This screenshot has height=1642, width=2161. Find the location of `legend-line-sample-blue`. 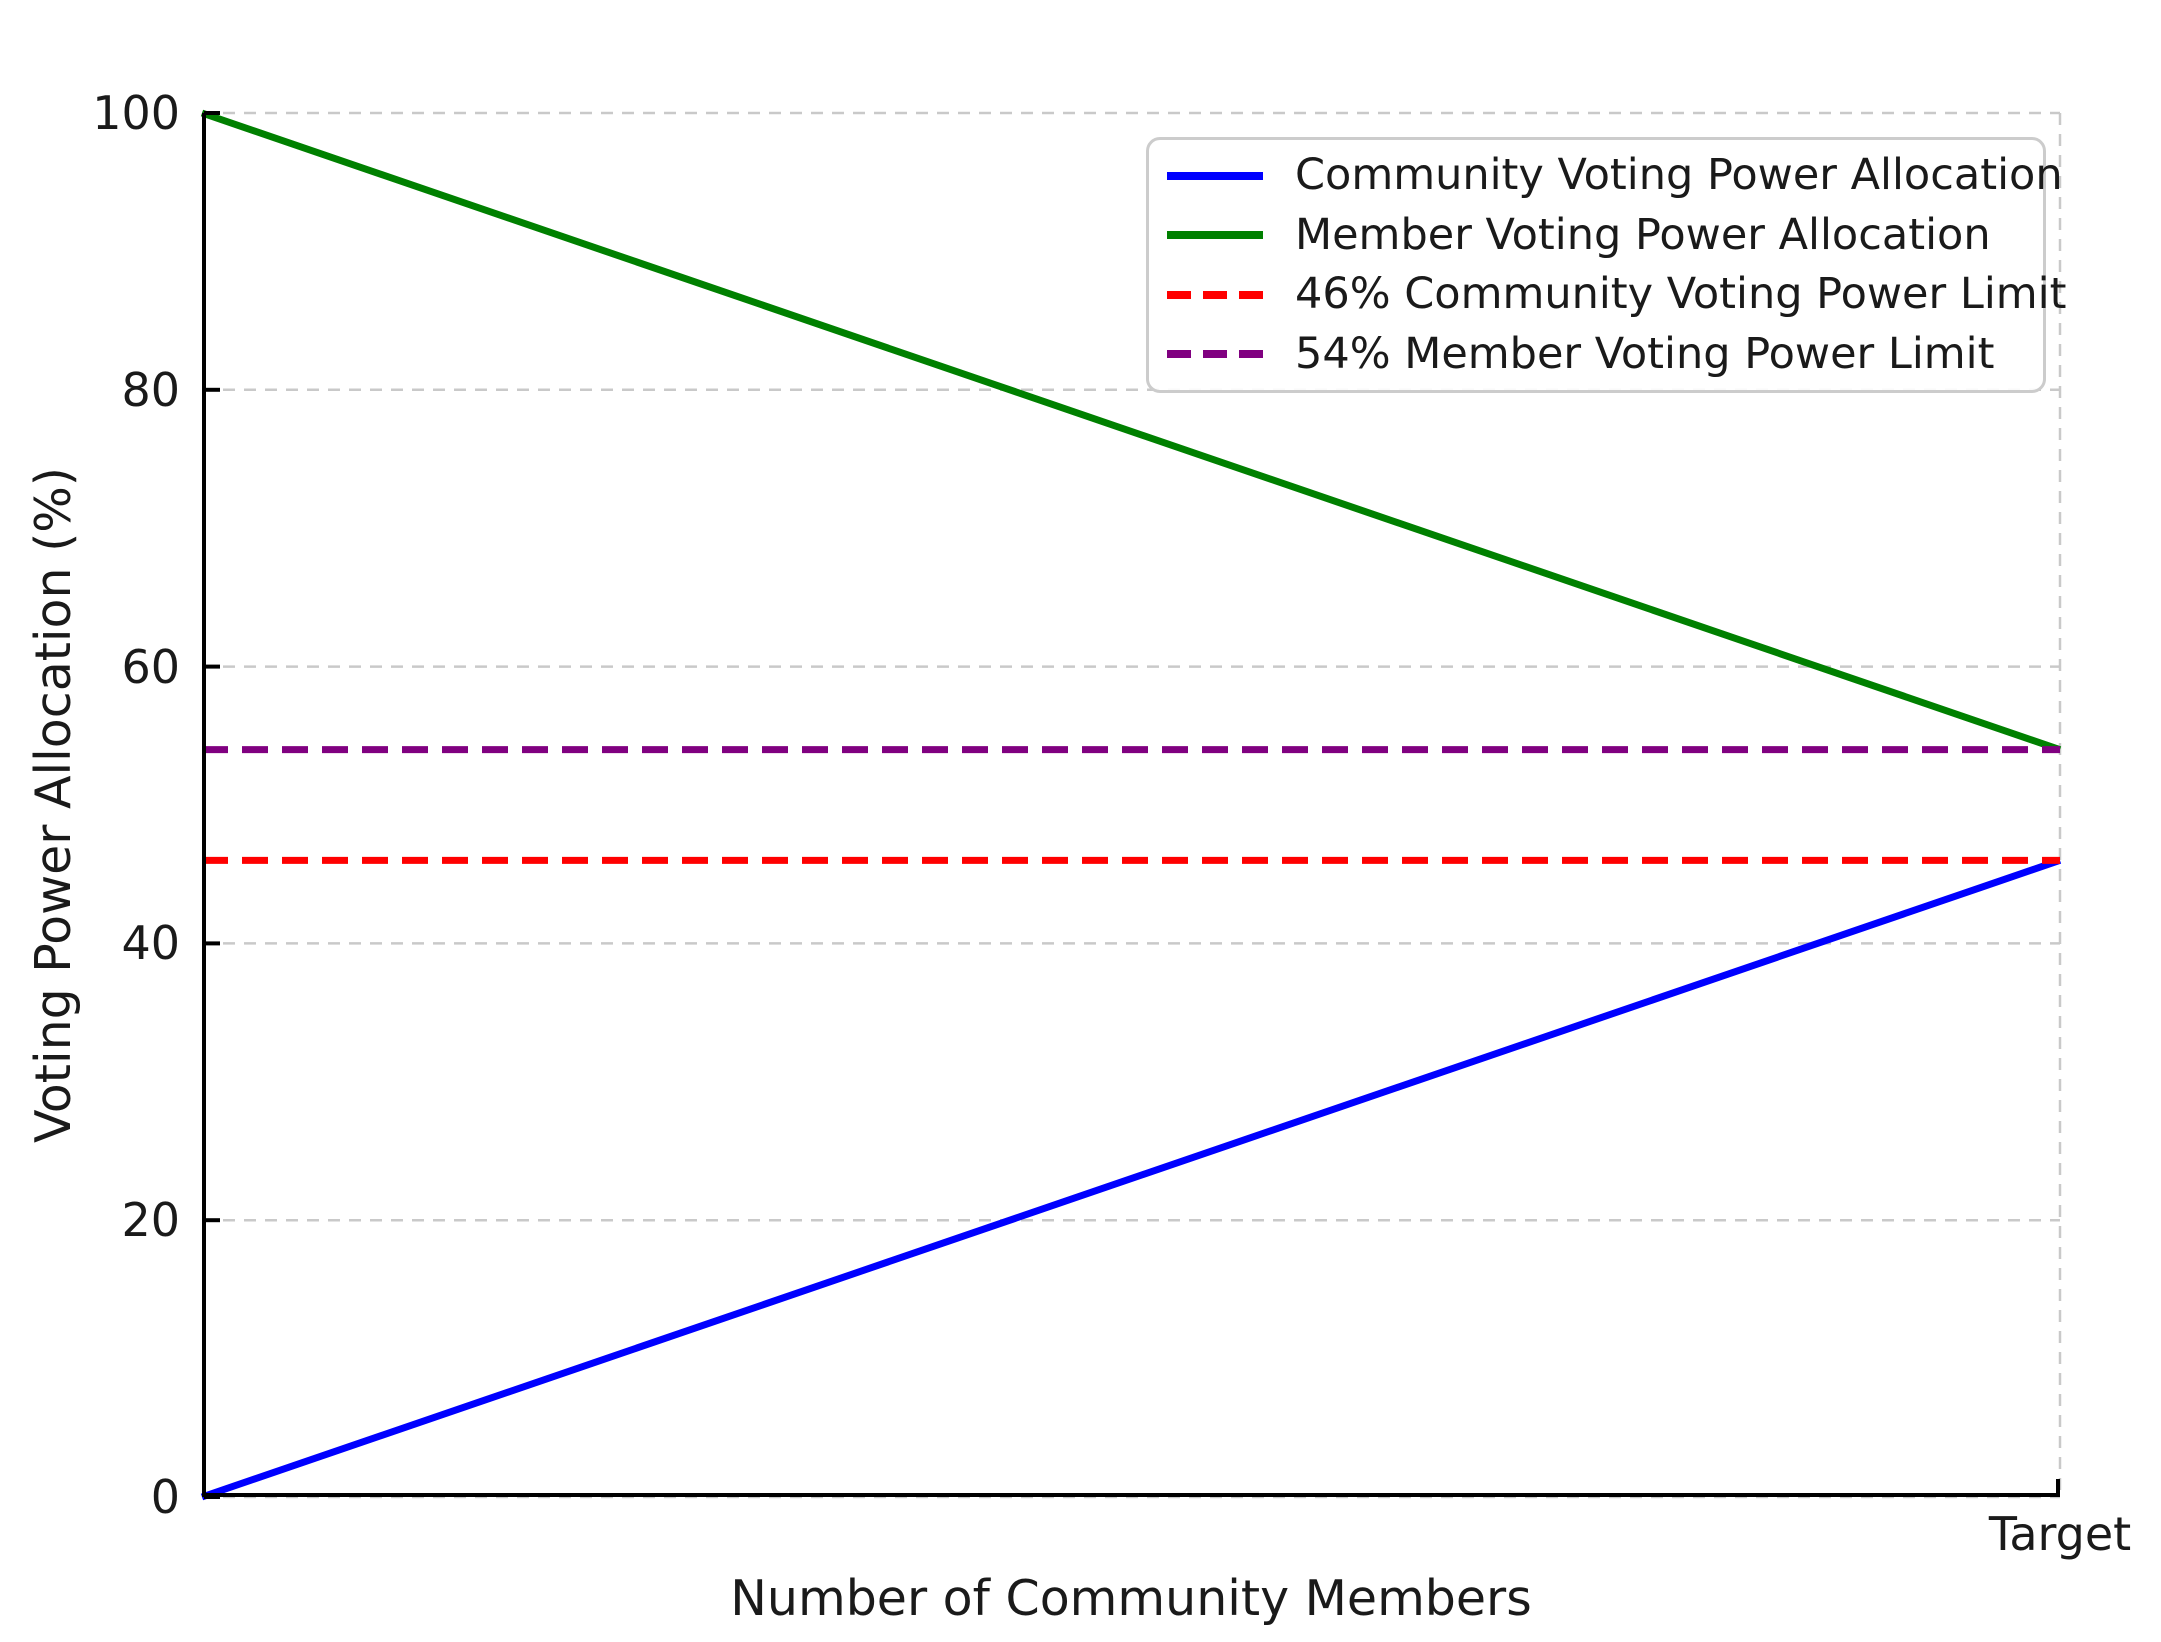

legend-line-sample-blue is located at coordinates (1215, 176).